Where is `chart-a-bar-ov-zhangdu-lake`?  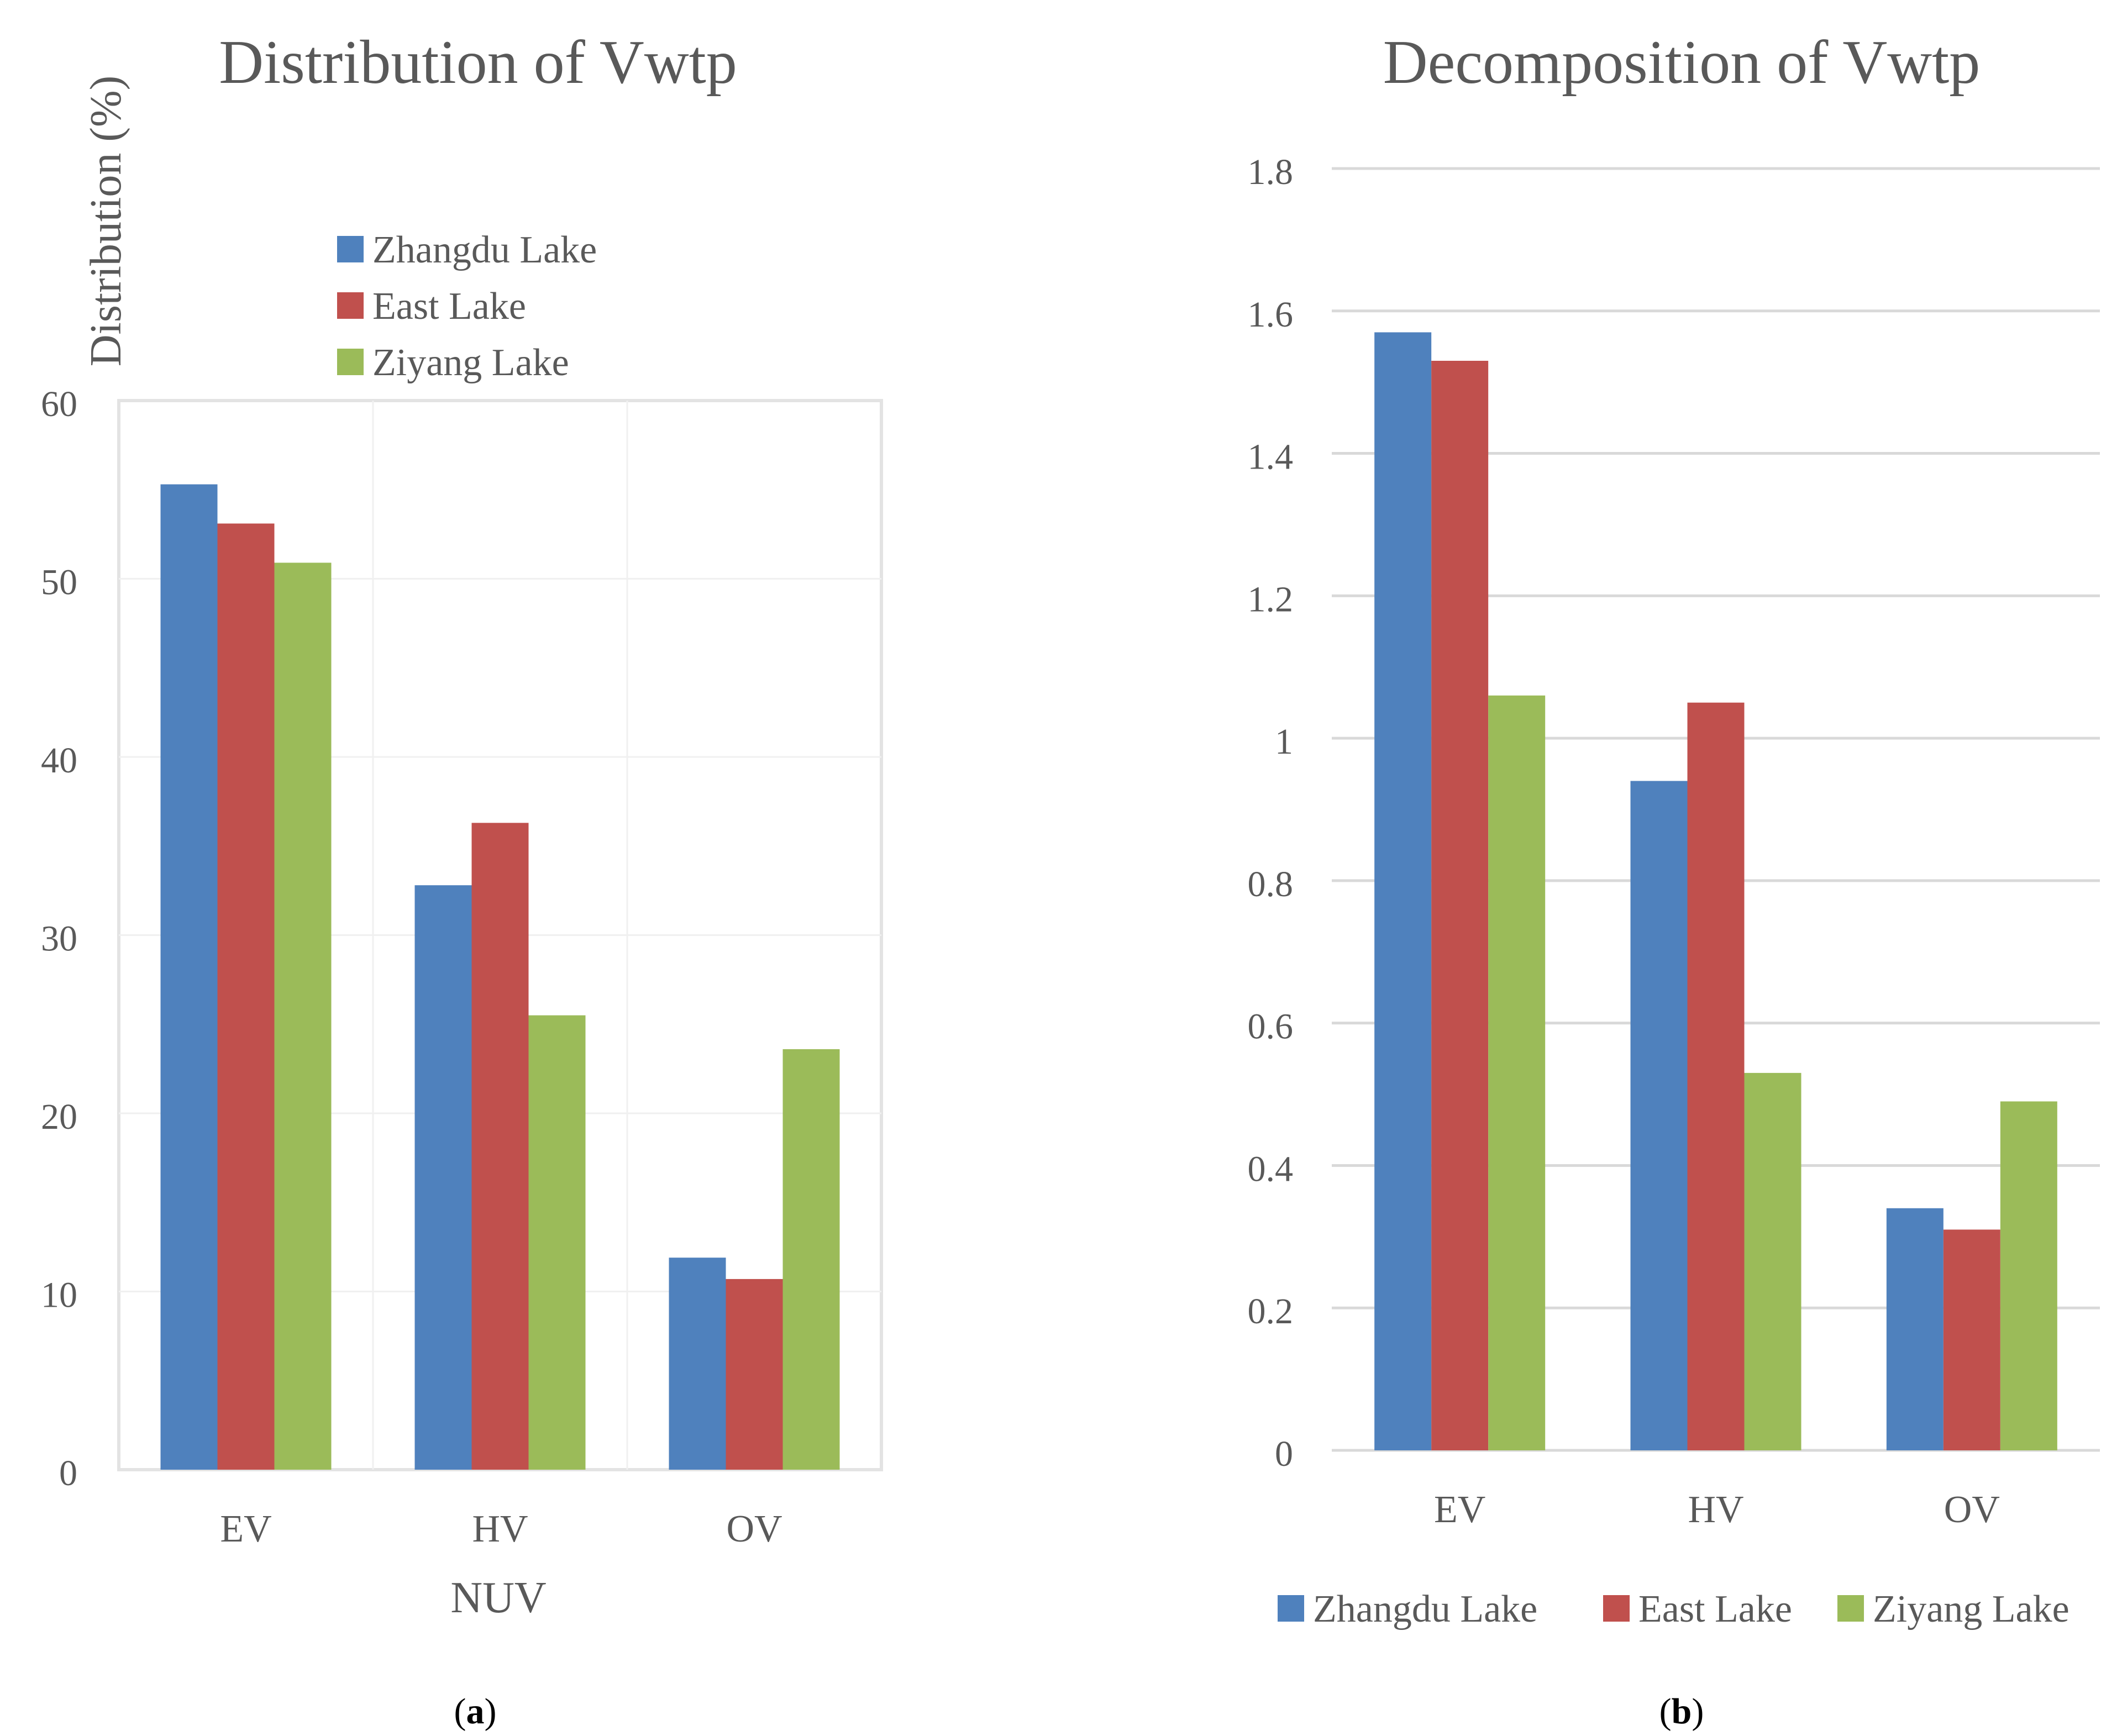
chart-a-bar-ov-zhangdu-lake is located at coordinates (697, 1364).